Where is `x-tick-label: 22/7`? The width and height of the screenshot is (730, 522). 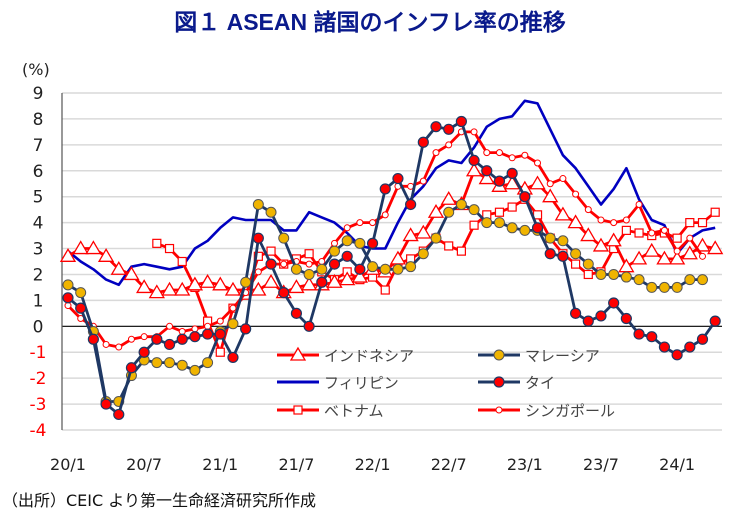
x-tick-label: 22/7 is located at coordinates (449, 464).